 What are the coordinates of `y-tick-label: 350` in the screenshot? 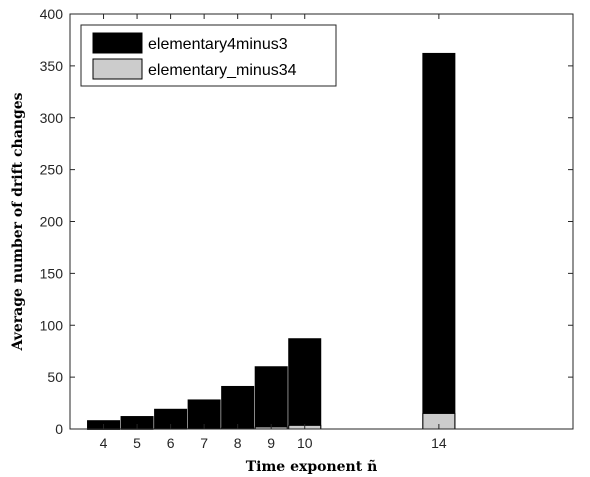 It's located at (52, 66).